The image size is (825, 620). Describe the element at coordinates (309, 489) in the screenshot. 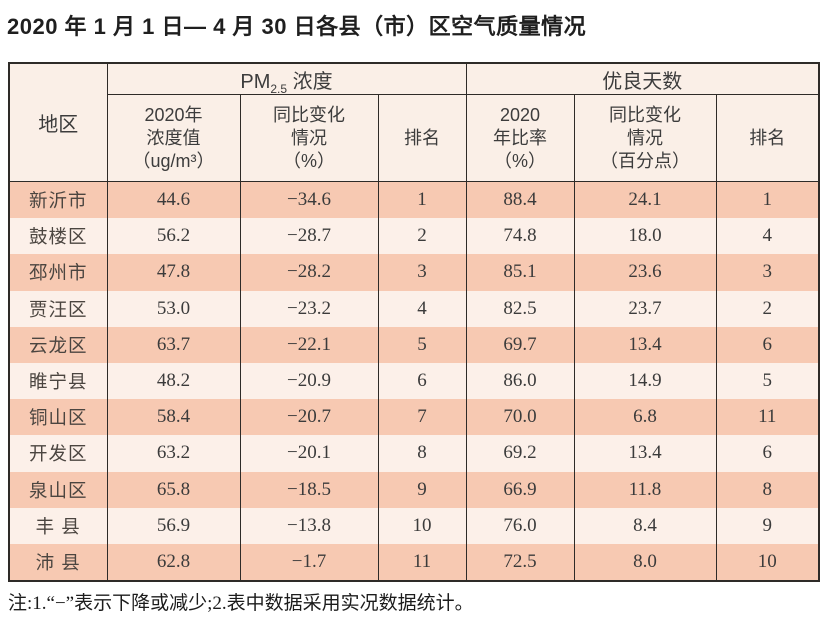

I see `value-cell: −18.5` at that location.